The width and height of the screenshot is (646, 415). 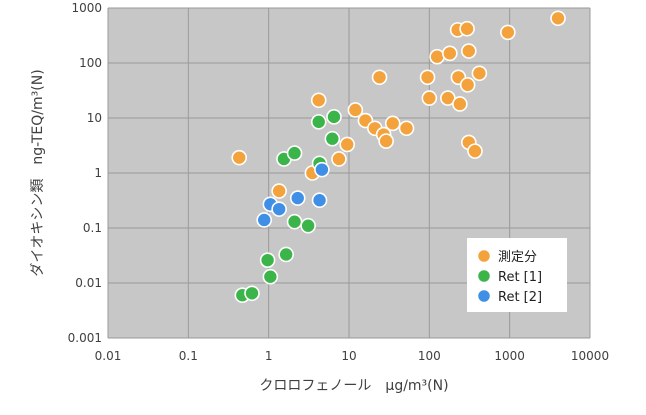 I want to click on legend-label: 測定分, so click(x=517, y=257).